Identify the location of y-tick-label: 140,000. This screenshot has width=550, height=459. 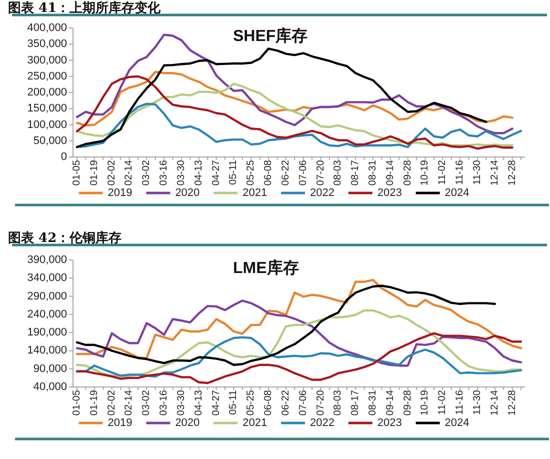
(47, 350).